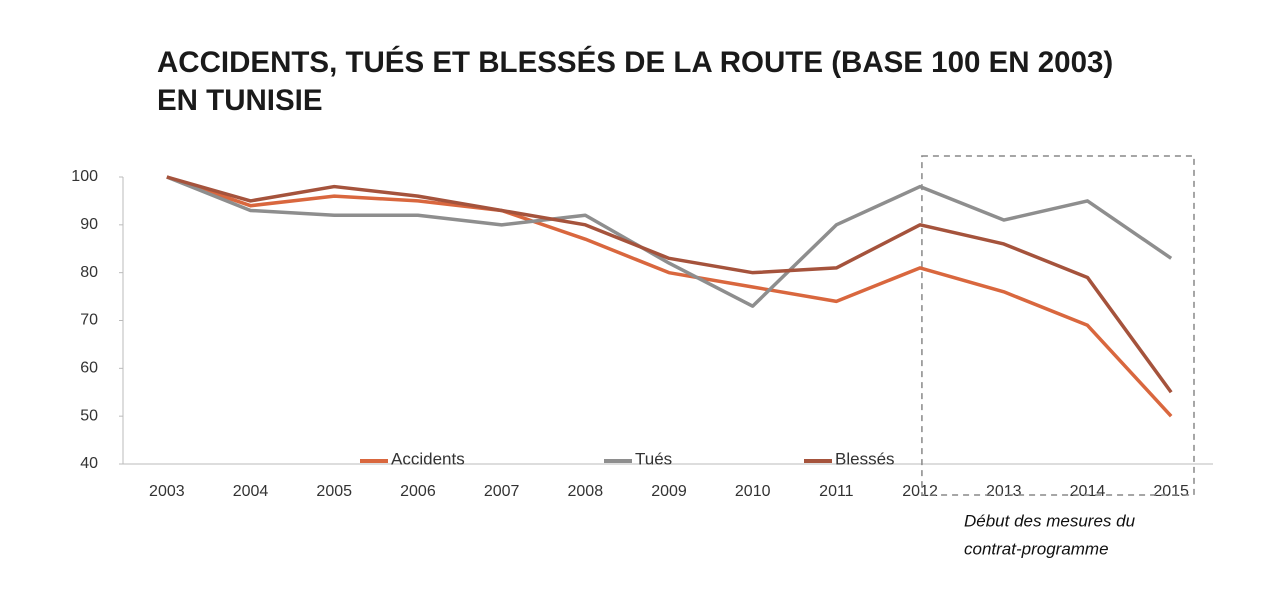 This screenshot has width=1276, height=608. I want to click on y-tick-label: 60, so click(89, 368).